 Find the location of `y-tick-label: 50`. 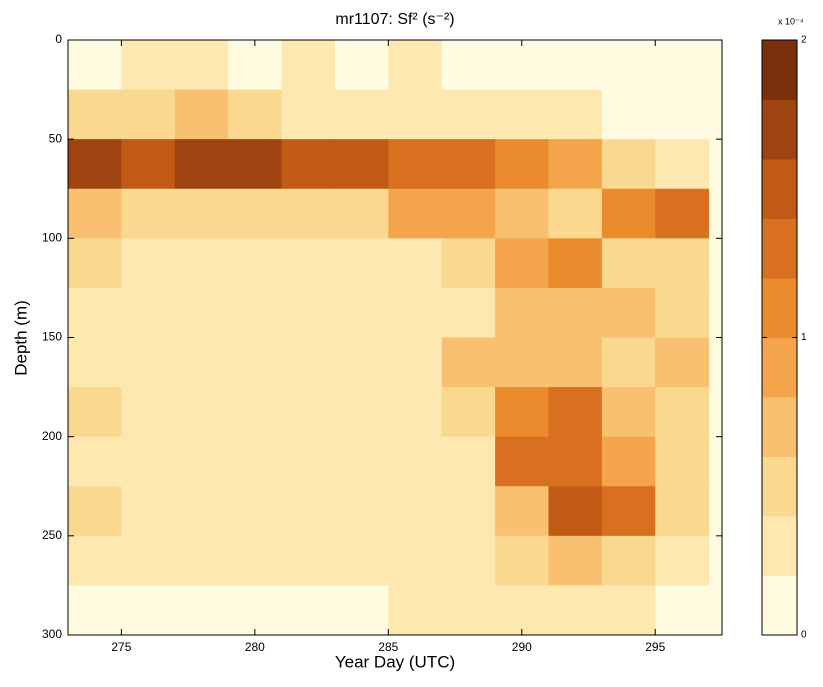

y-tick-label: 50 is located at coordinates (56, 138).